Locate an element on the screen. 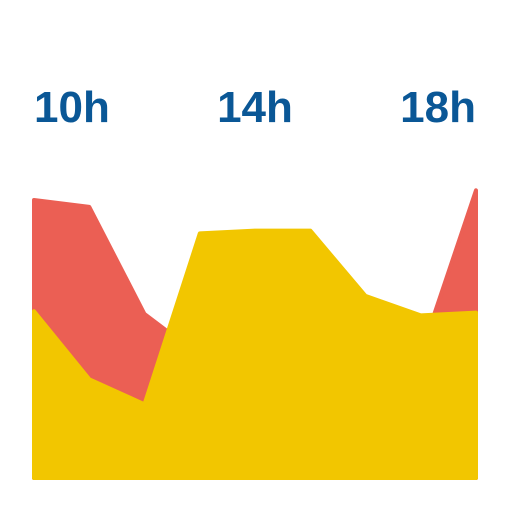 The image size is (512, 512). x-tick-label: 18h is located at coordinates (438, 107).